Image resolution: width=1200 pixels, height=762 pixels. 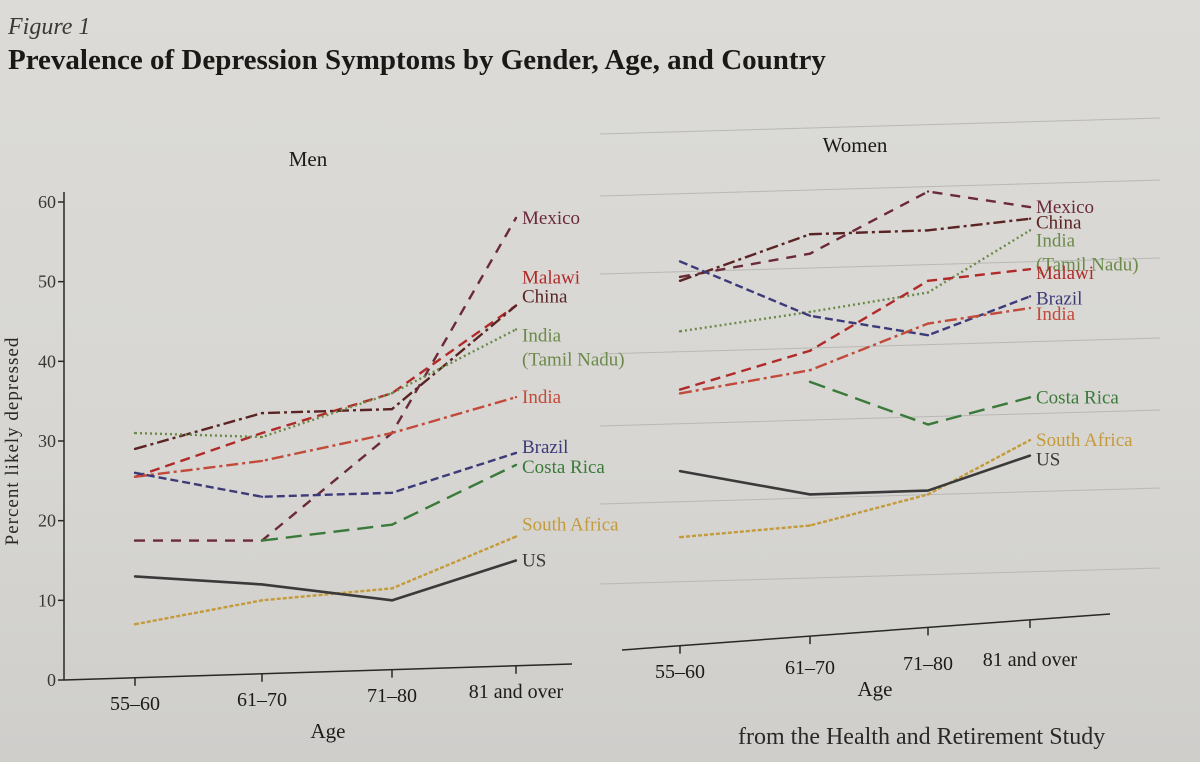 What do you see at coordinates (392, 696) in the screenshot?
I see `x-tick-label: 71–80` at bounding box center [392, 696].